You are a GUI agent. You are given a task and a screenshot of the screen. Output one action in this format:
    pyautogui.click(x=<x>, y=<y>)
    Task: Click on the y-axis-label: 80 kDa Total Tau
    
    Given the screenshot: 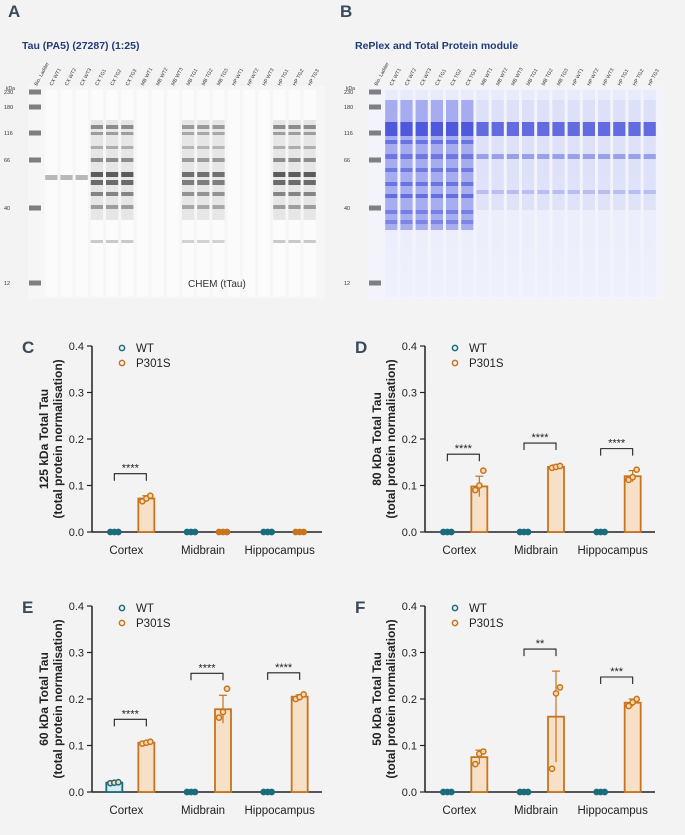 What is the action you would take?
    pyautogui.click(x=377, y=439)
    